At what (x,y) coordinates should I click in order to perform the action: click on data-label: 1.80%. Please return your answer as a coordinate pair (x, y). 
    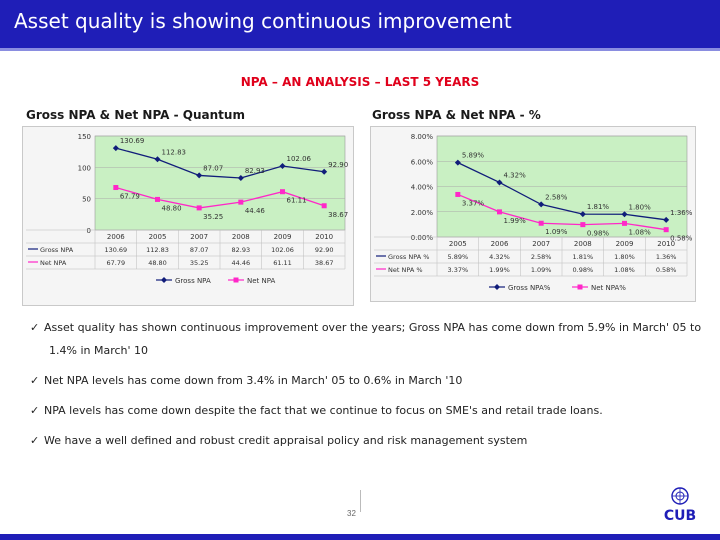
    Looking at the image, I should click on (640, 207).